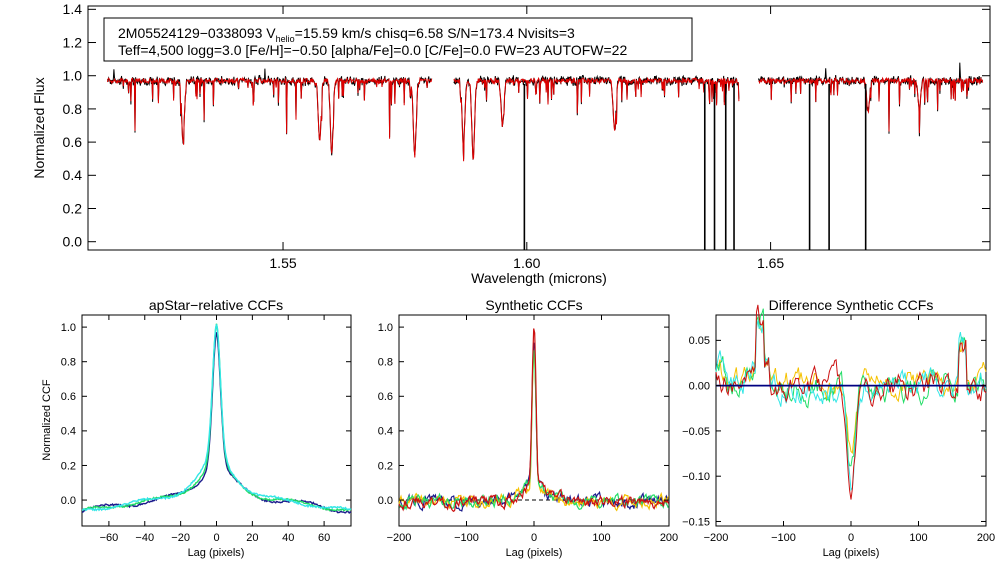 This screenshot has height=576, width=1008. I want to click on difference-ccf-frame, so click(851, 420).